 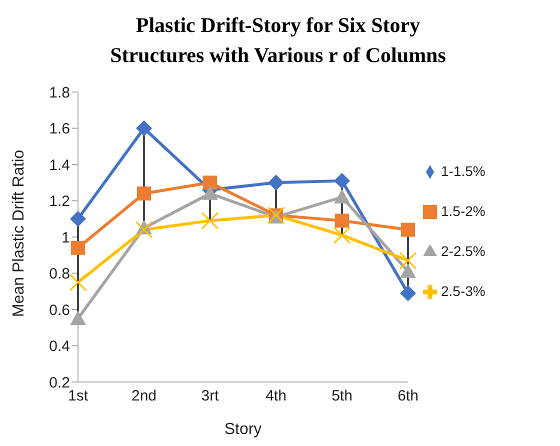 I want to click on legend-label: 1-1.5%, so click(x=463, y=171).